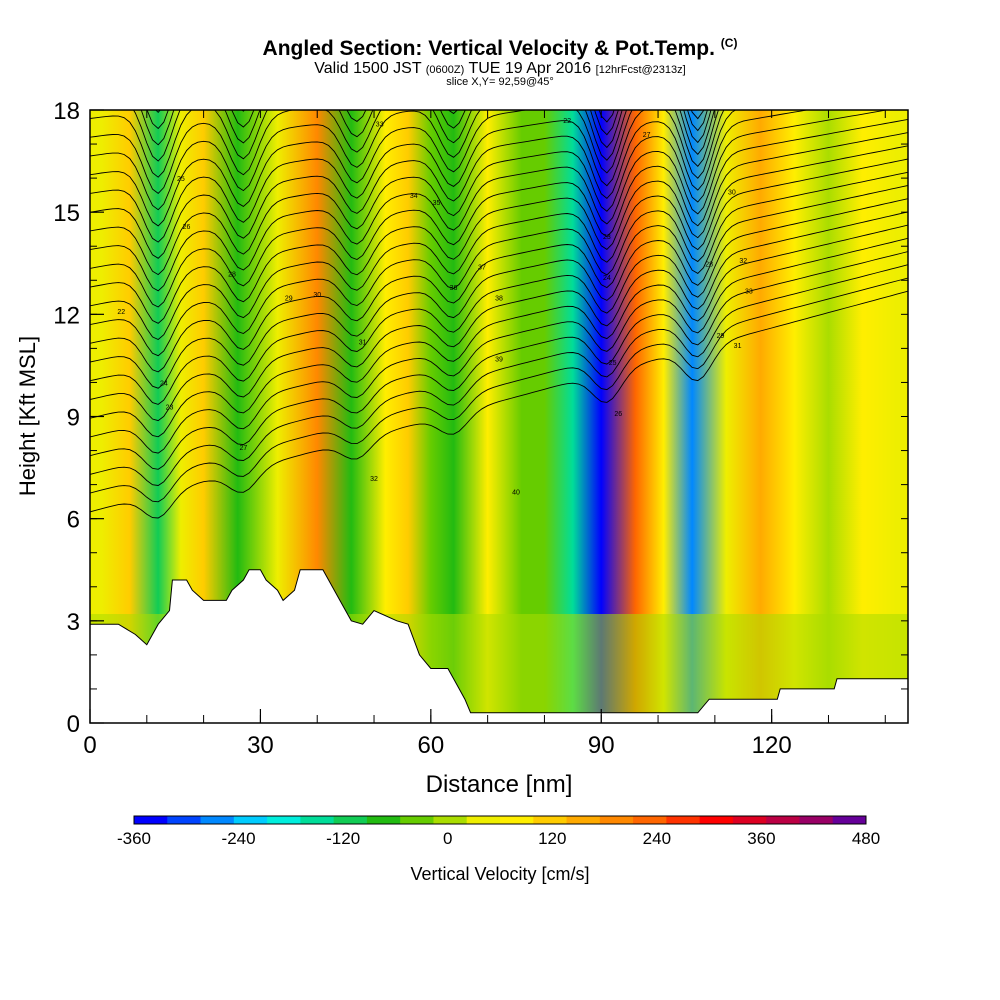 The width and height of the screenshot is (1000, 1000). What do you see at coordinates (866, 838) in the screenshot?
I see `colorbar-tick-label: 480` at bounding box center [866, 838].